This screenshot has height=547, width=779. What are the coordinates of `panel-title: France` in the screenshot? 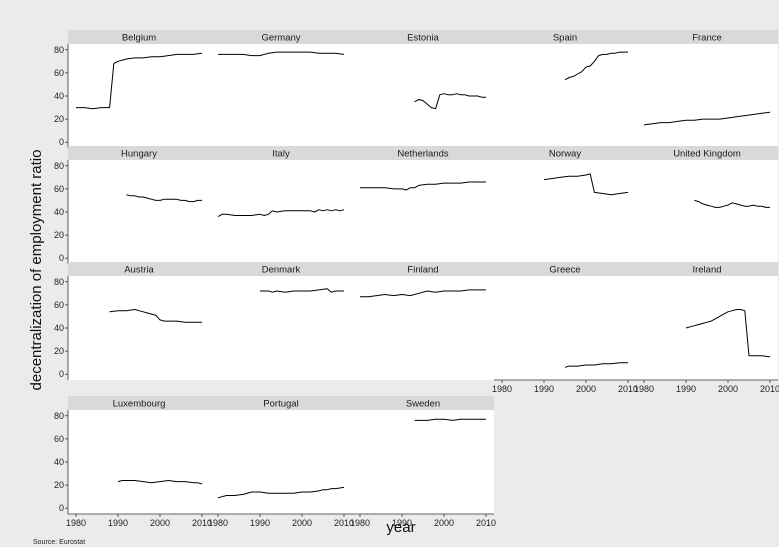 It's located at (707, 38).